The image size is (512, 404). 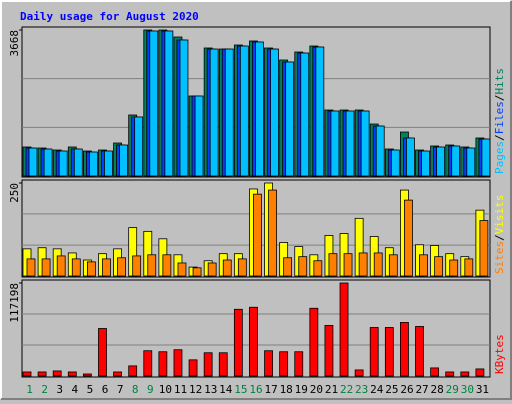 What do you see at coordinates (346, 389) in the screenshot?
I see `x-tick-label: 22` at bounding box center [346, 389].